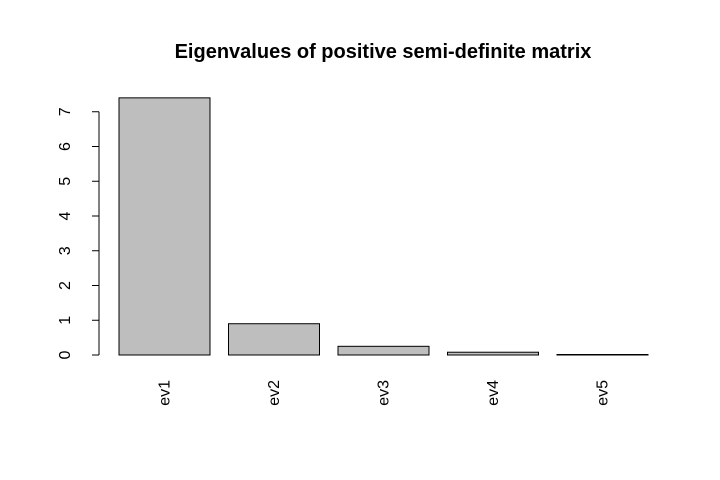 The height and width of the screenshot is (480, 720). I want to click on x-tick-label-ev4: ev4, so click(493, 393).